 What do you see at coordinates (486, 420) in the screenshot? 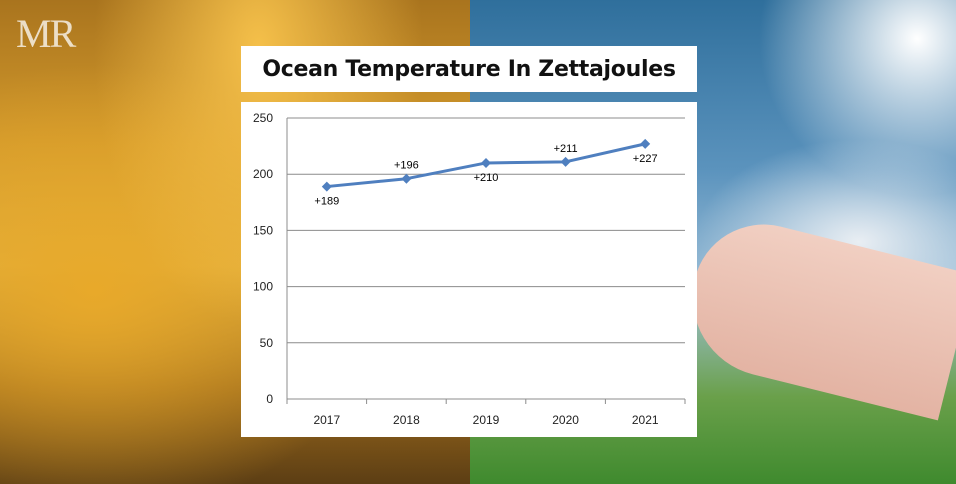
I see `x-tick-label: 2019` at bounding box center [486, 420].